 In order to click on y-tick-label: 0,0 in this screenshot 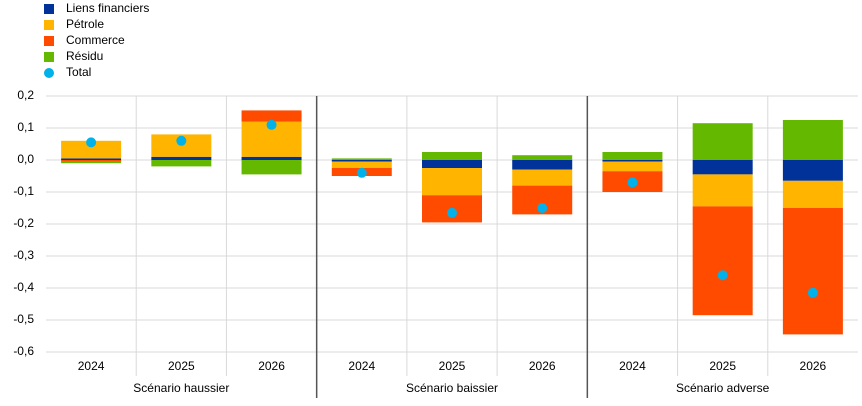, I will do `click(25, 159)`.